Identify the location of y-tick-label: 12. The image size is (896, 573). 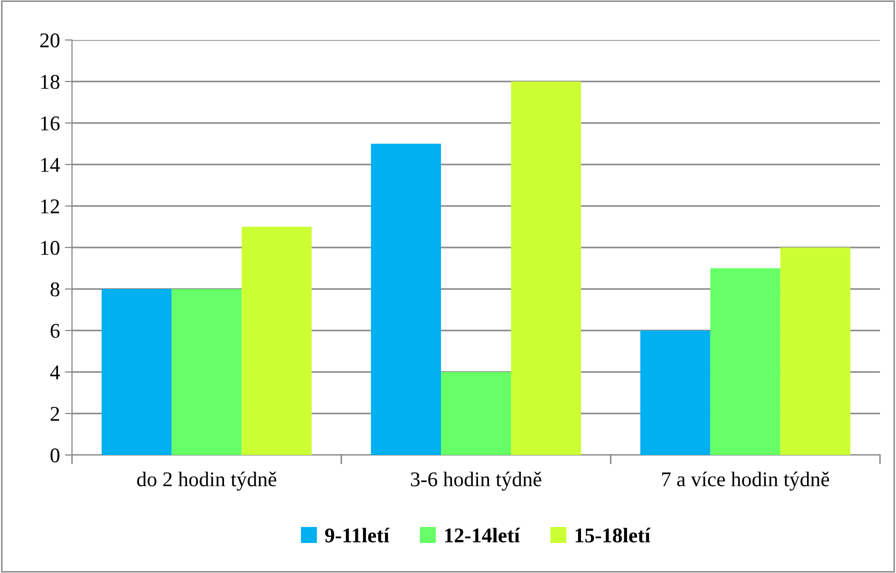
(50, 206).